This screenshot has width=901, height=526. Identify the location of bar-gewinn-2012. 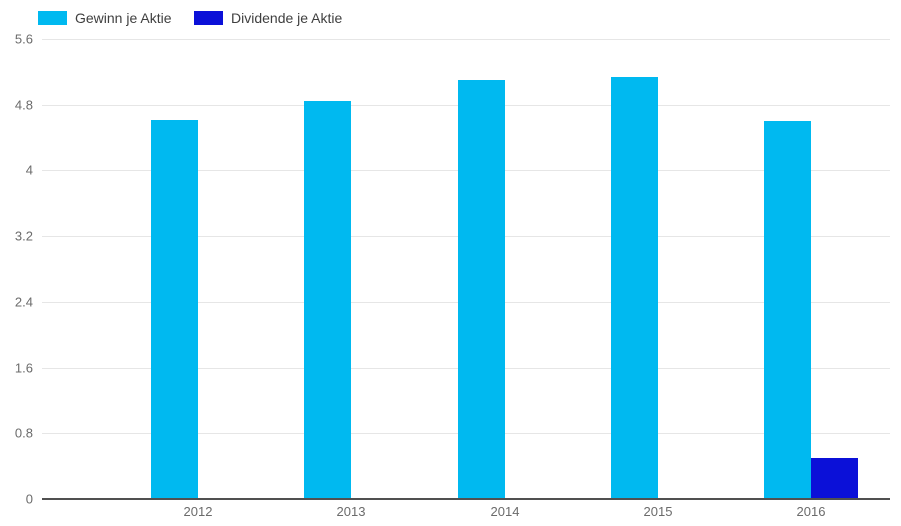
(174, 309).